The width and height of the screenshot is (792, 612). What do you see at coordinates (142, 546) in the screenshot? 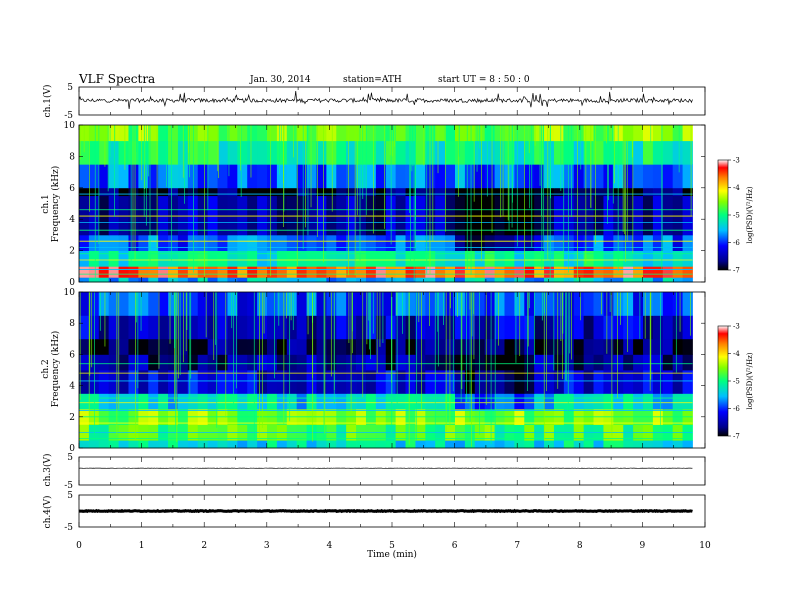
I see `time-tick-label: 1` at bounding box center [142, 546].